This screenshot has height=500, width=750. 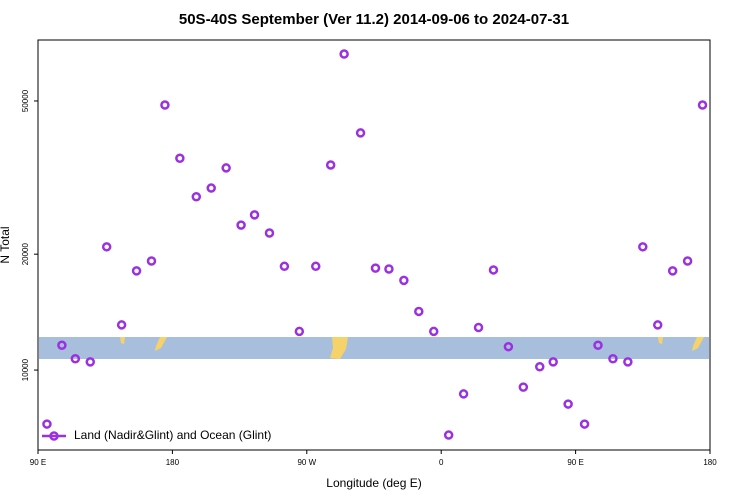 What do you see at coordinates (25, 254) in the screenshot?
I see `y-tick-label: 20000` at bounding box center [25, 254].